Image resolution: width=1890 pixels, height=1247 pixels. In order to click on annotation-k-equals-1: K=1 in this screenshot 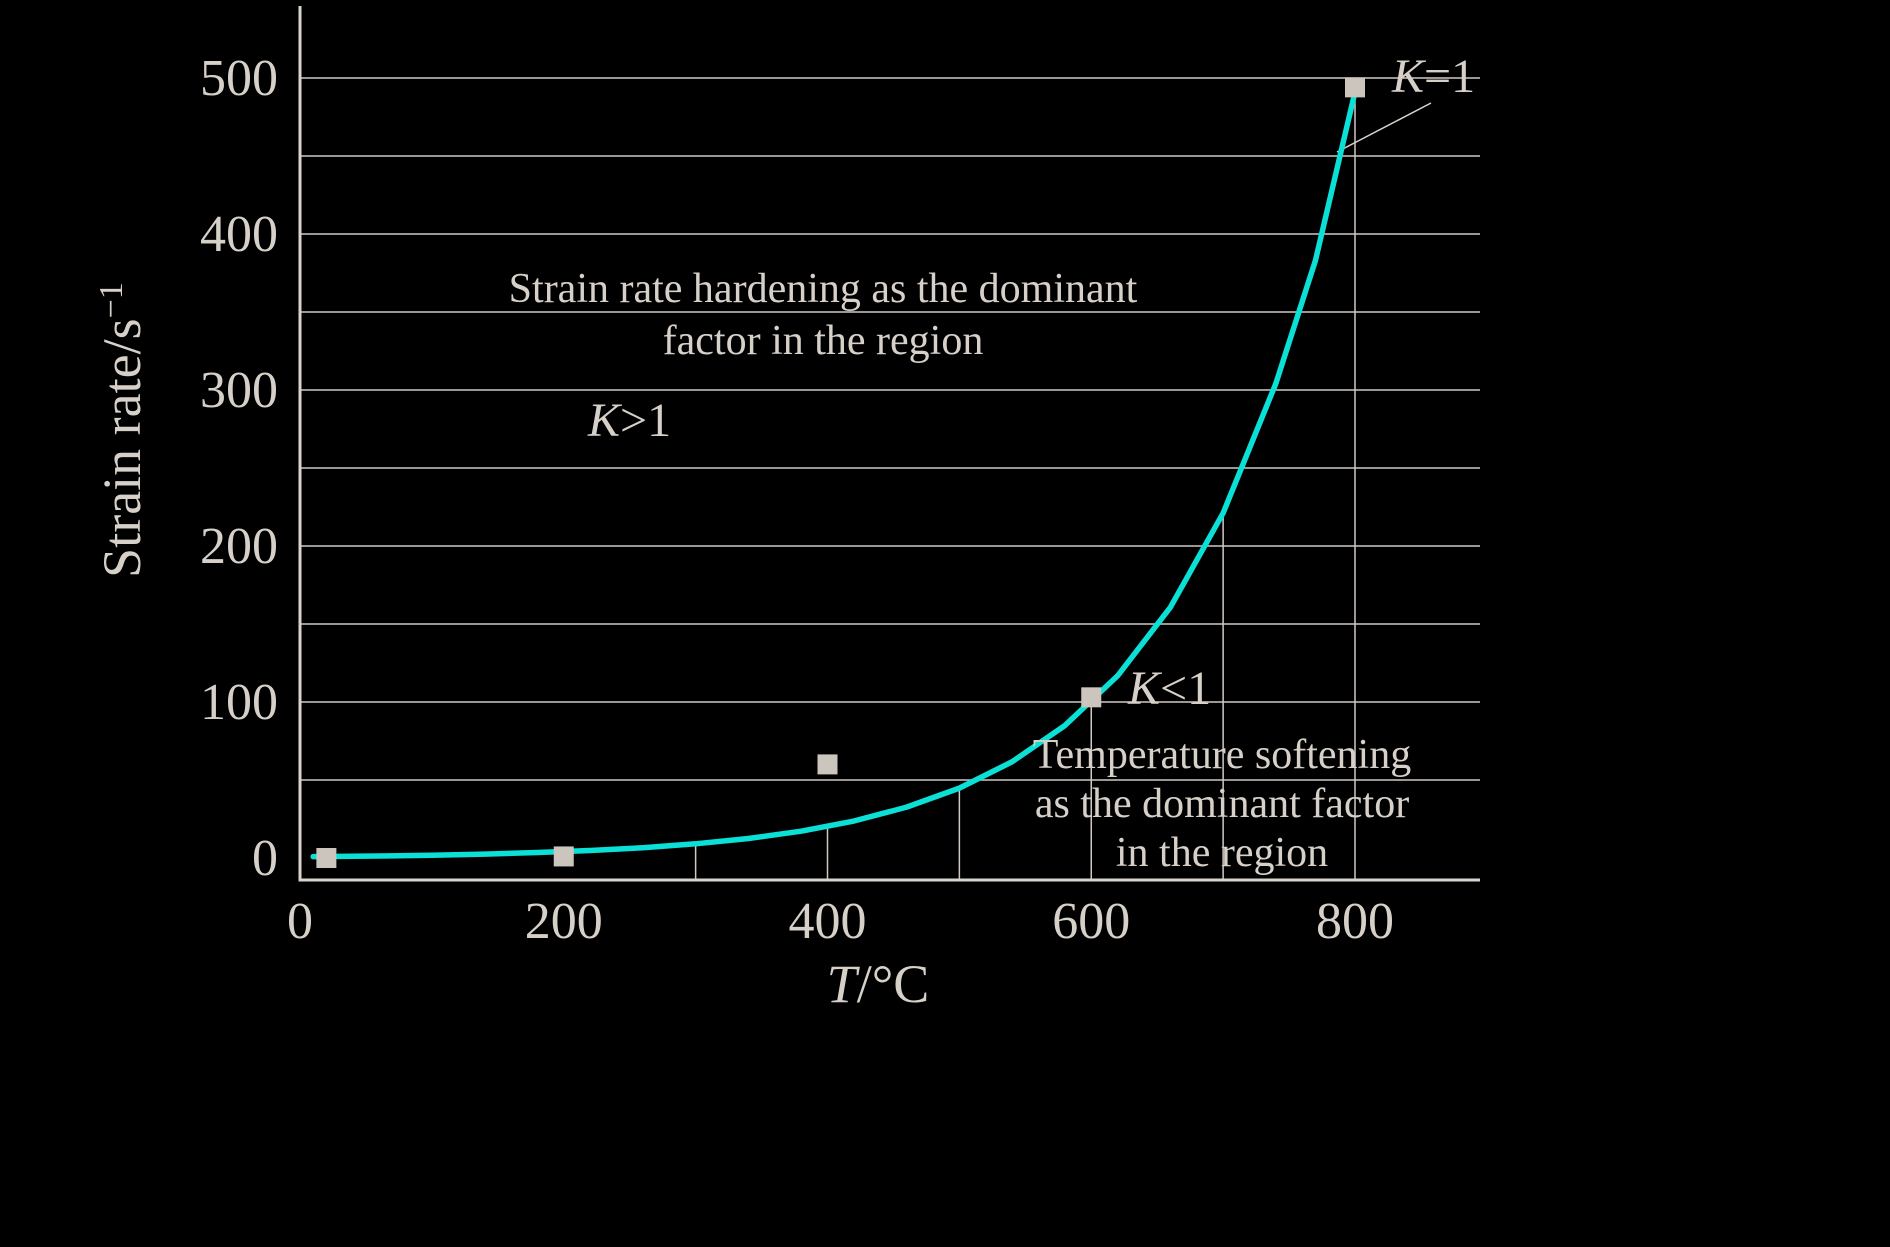, I will do `click(1433, 76)`.